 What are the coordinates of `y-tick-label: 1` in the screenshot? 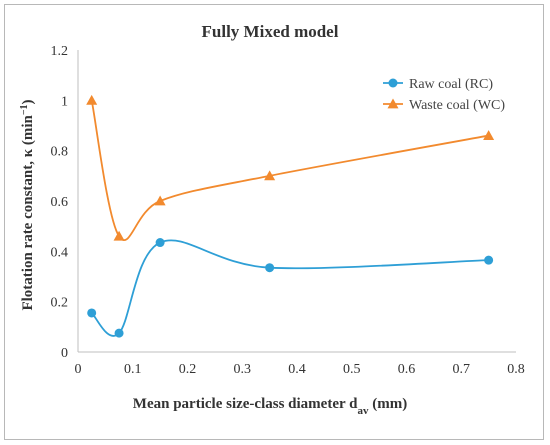 It's located at (64, 101).